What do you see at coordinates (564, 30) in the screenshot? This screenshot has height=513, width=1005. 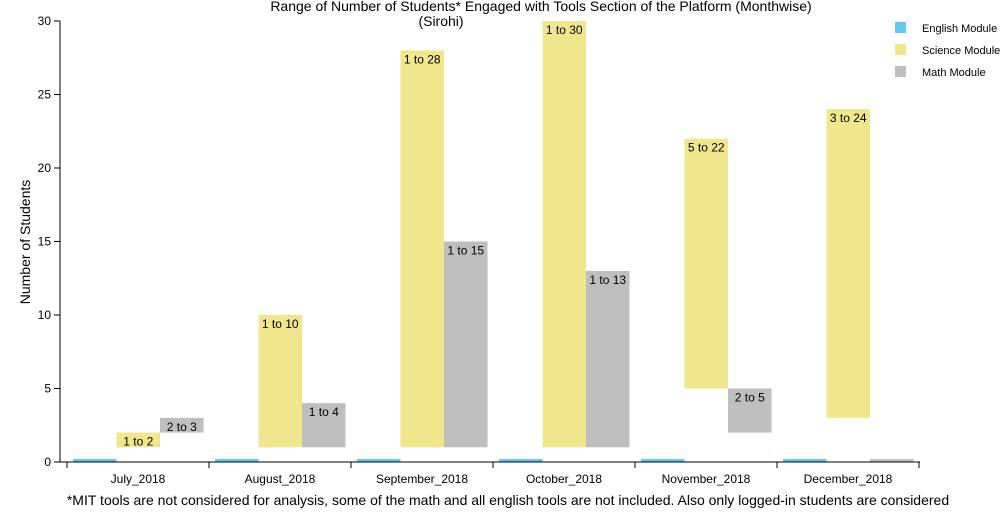 I see `bar-label: 1 to 30` at bounding box center [564, 30].